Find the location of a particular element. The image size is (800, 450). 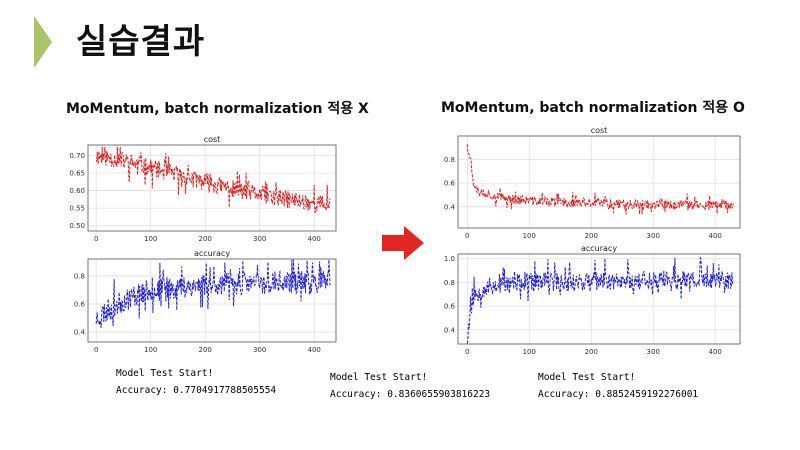

y-tick-label: 0.70 is located at coordinates (77, 156).